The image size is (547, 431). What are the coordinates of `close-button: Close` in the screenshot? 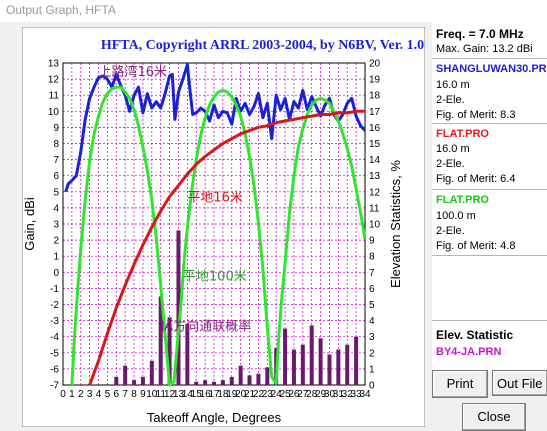 It's located at (494, 417).